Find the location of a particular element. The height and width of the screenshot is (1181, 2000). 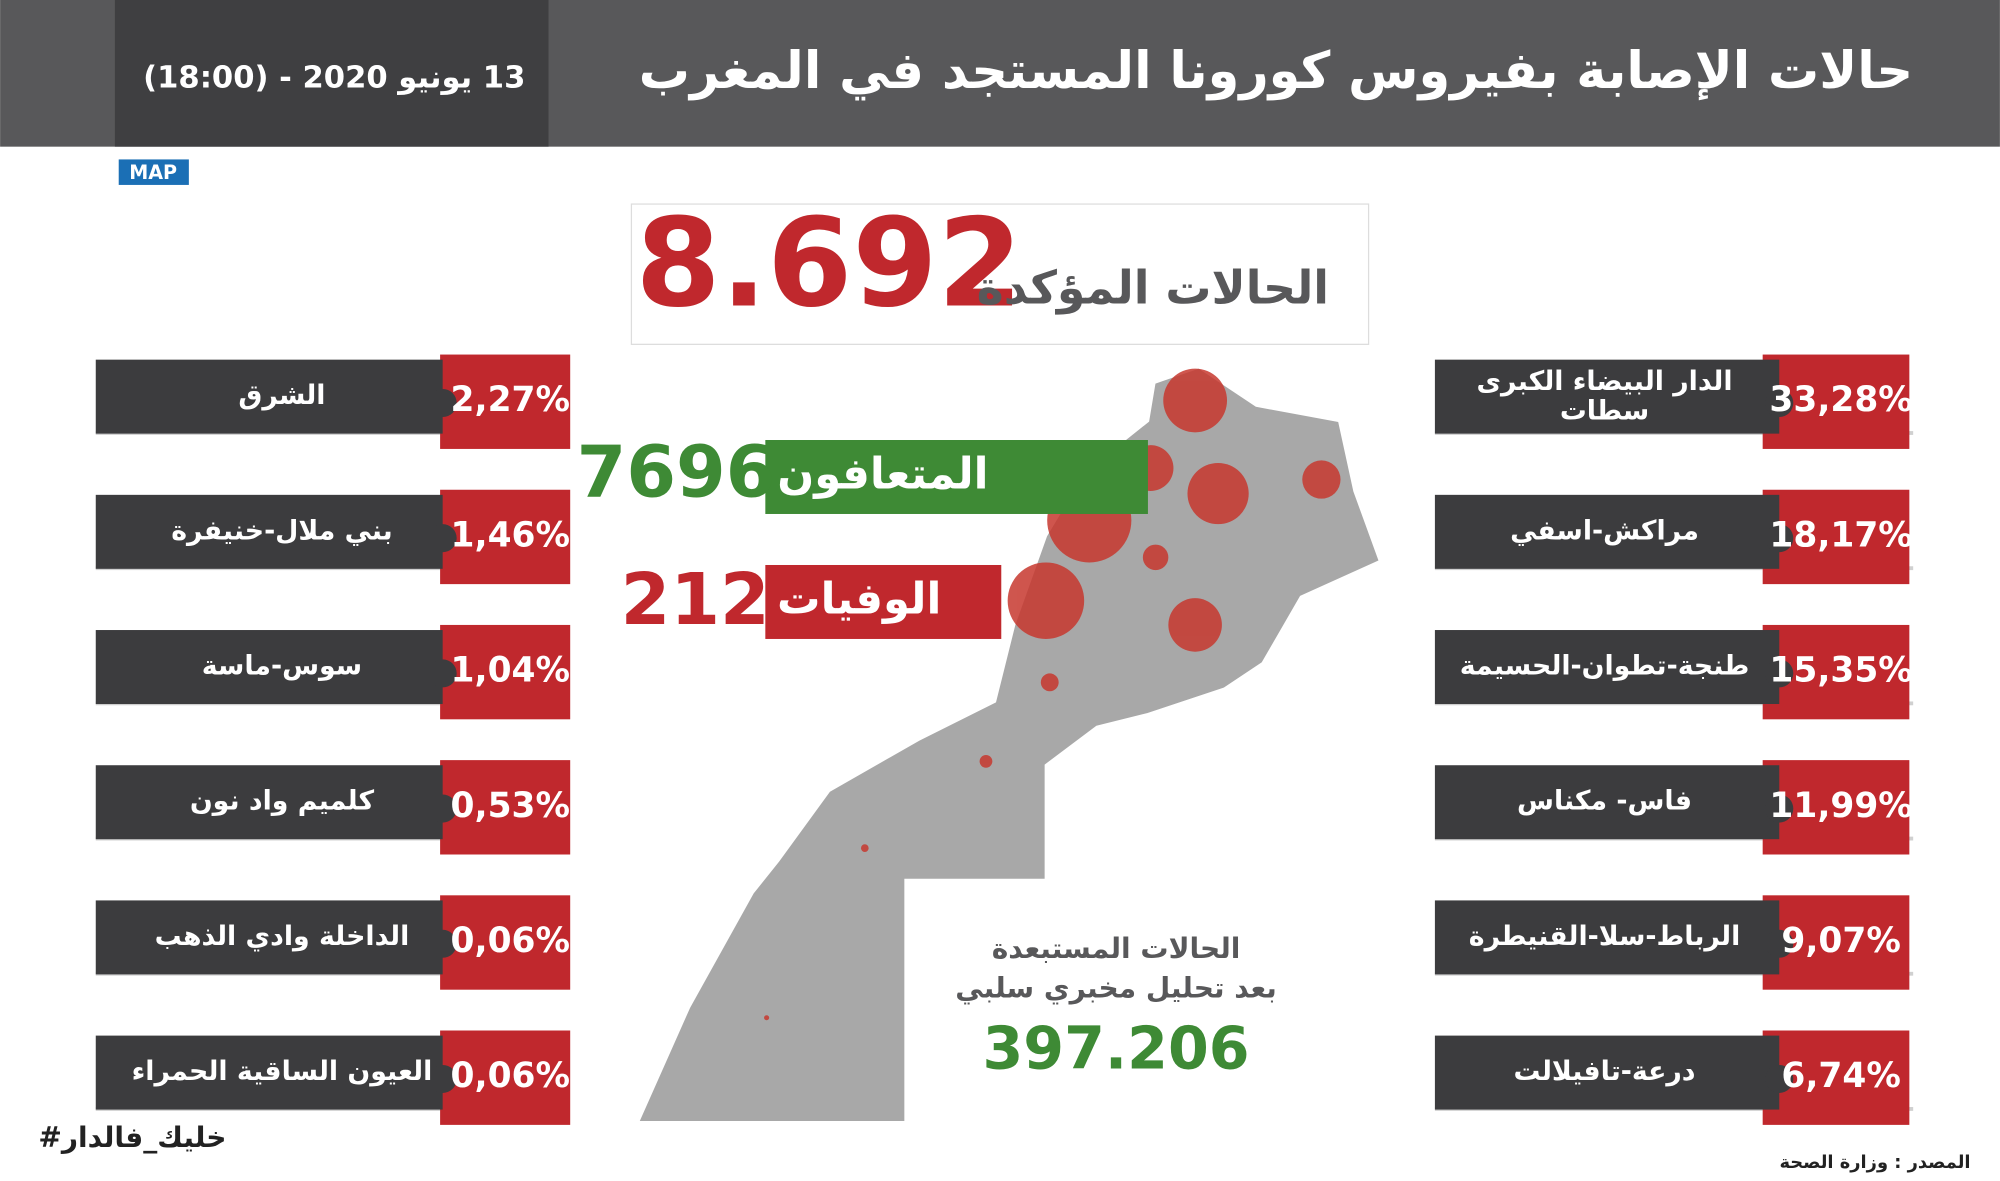

excluded-value: 397.206 is located at coordinates (1115, 1048).